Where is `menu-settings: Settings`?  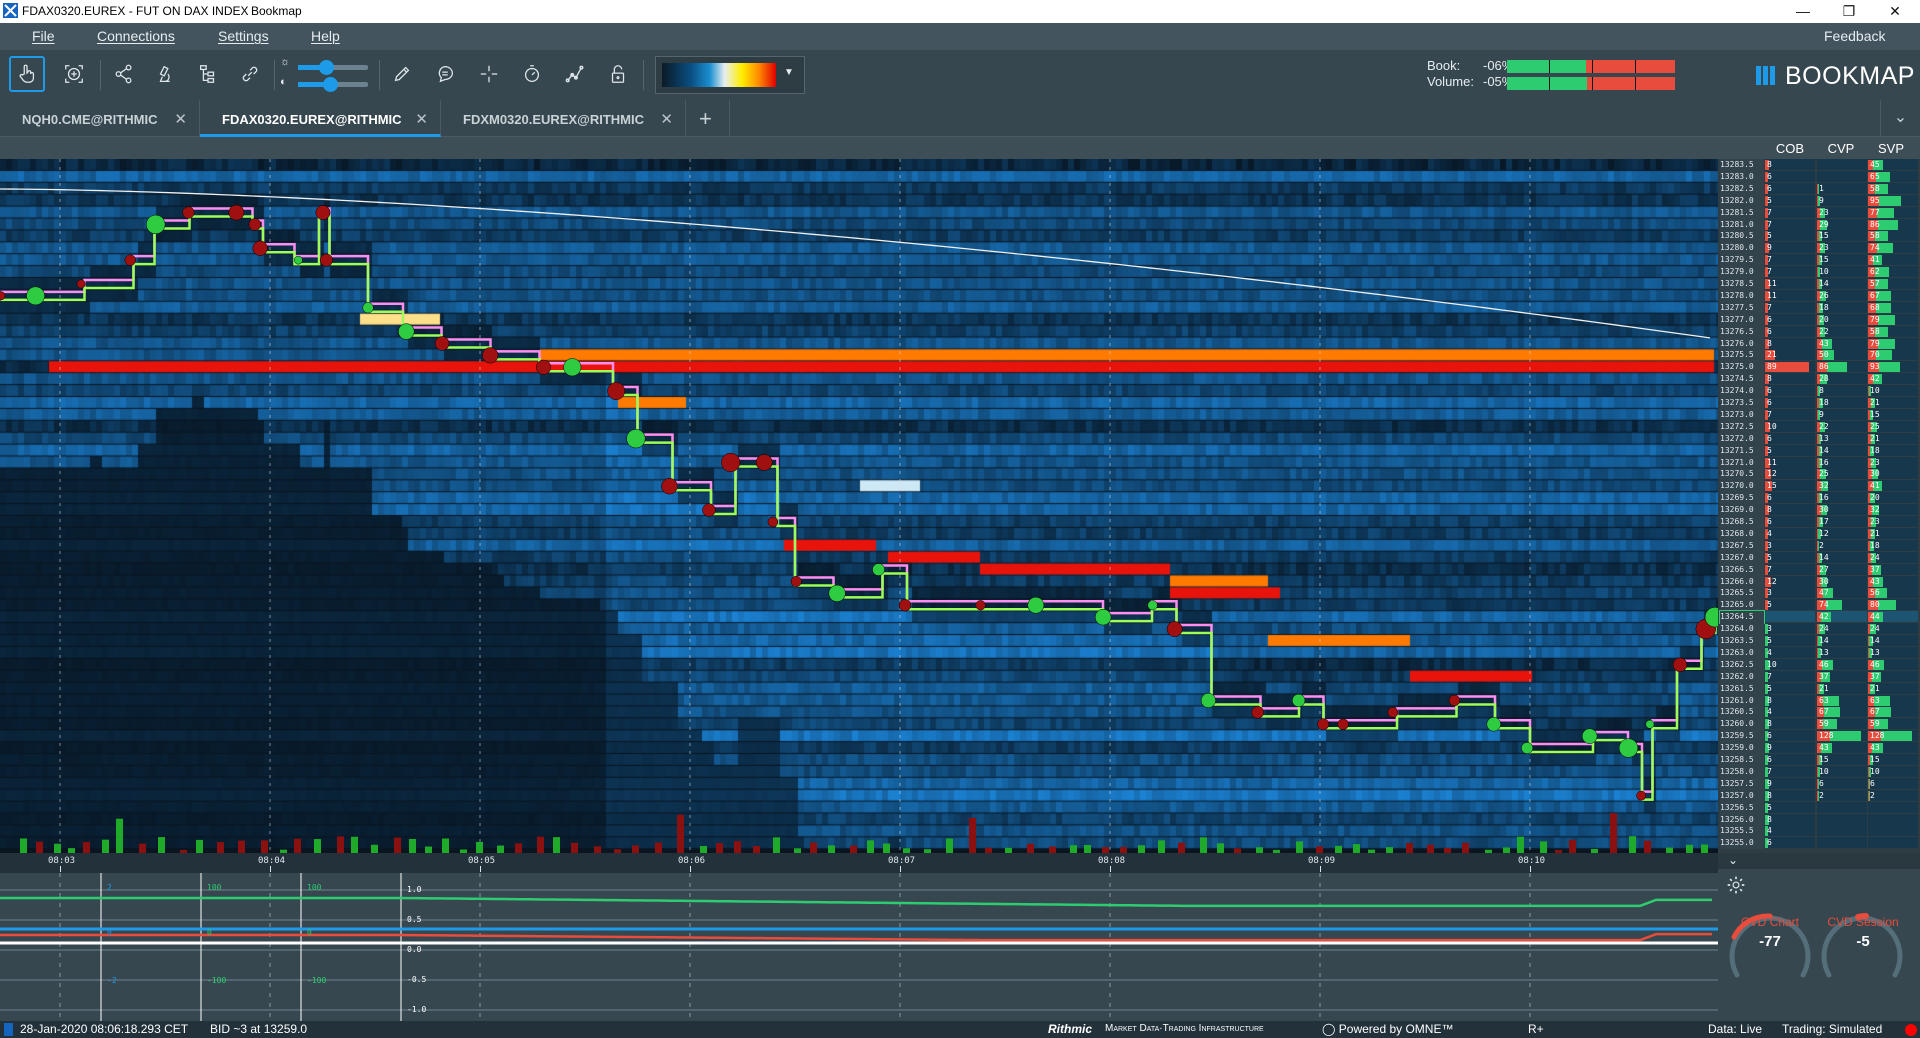
menu-settings: Settings is located at coordinates (243, 36).